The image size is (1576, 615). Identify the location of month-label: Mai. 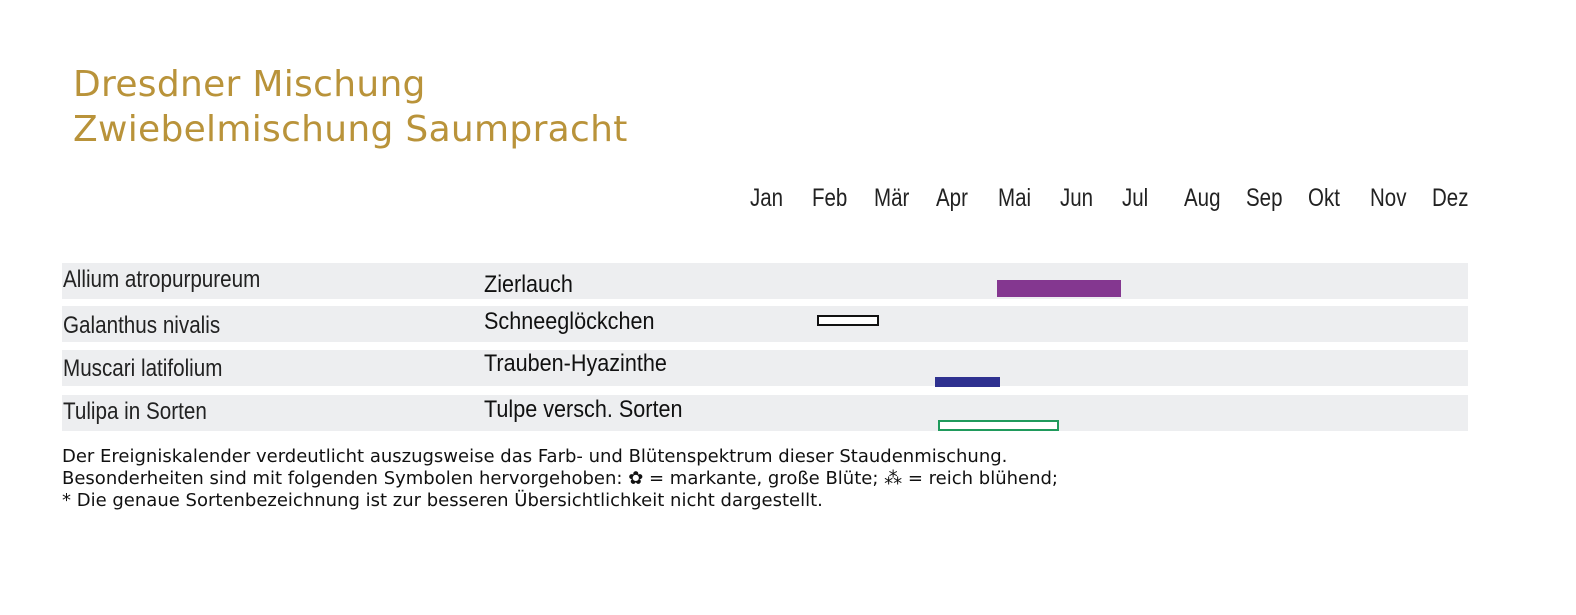
(1015, 198).